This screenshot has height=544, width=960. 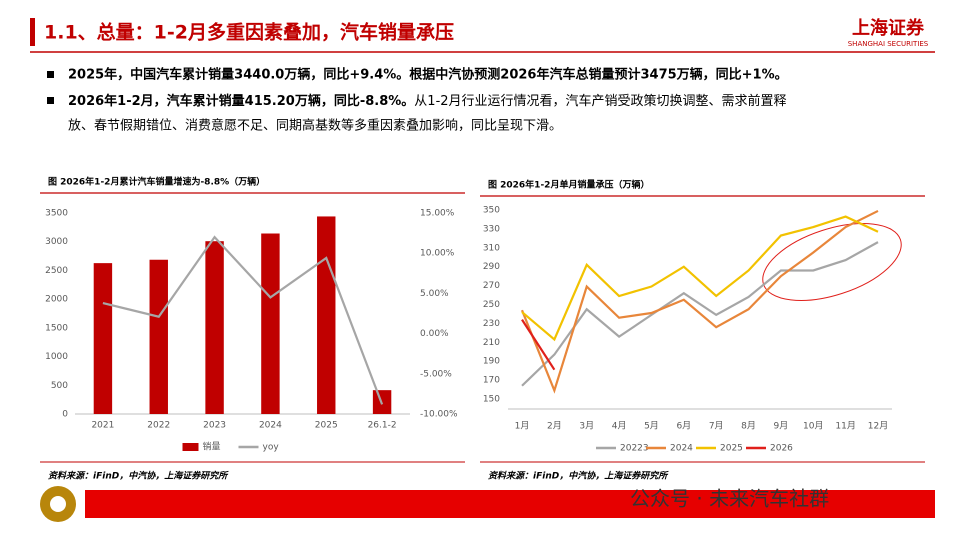 I want to click on x-tick-label: 2021, so click(x=102, y=426).